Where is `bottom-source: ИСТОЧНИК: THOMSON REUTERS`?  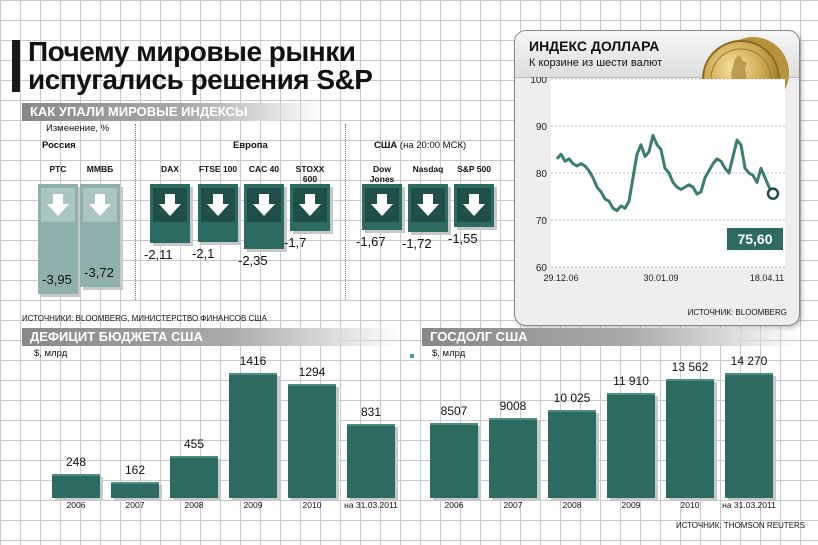 bottom-source: ИСТОЧНИК: THOMSON REUTERS is located at coordinates (741, 525).